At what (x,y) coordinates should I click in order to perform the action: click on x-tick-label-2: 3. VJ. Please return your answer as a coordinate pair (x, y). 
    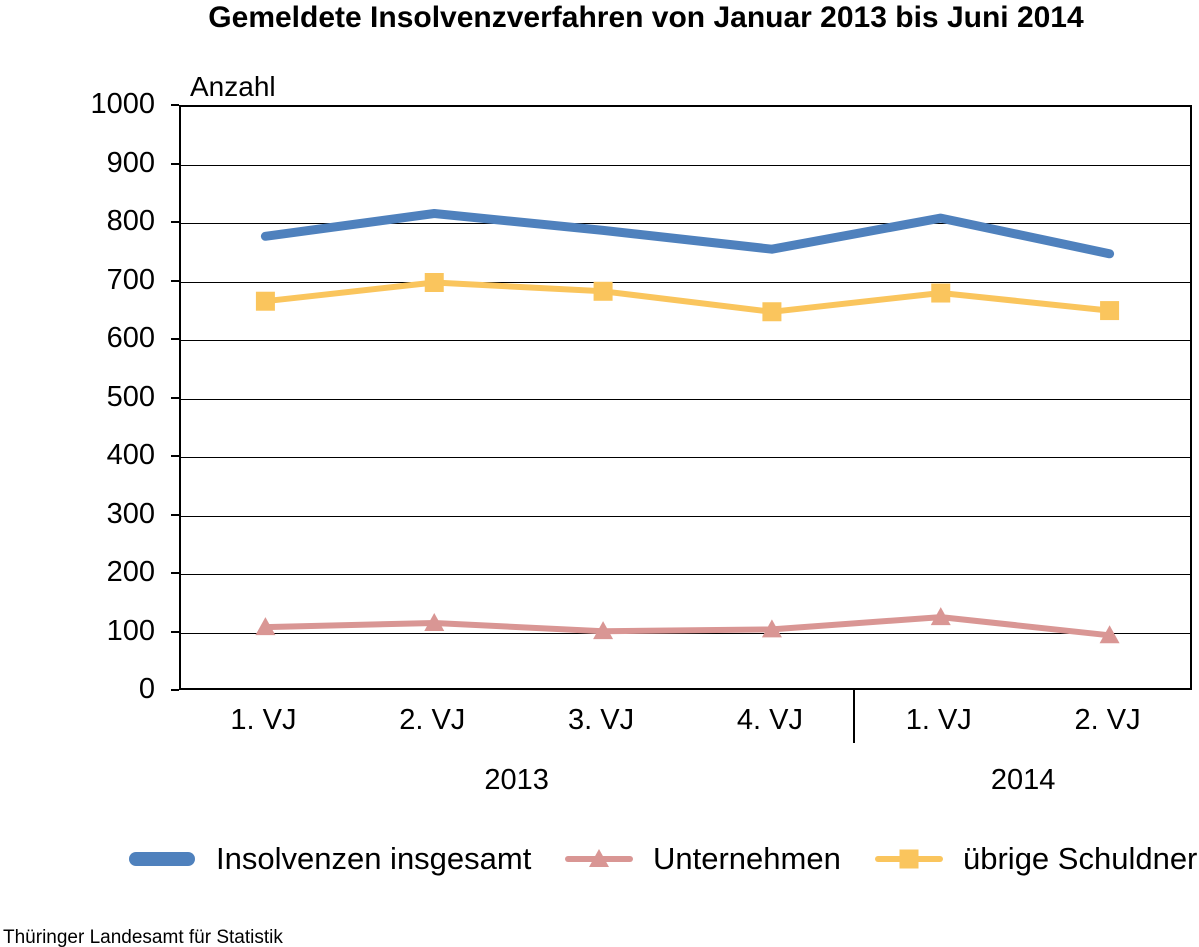
    Looking at the image, I should click on (601, 720).